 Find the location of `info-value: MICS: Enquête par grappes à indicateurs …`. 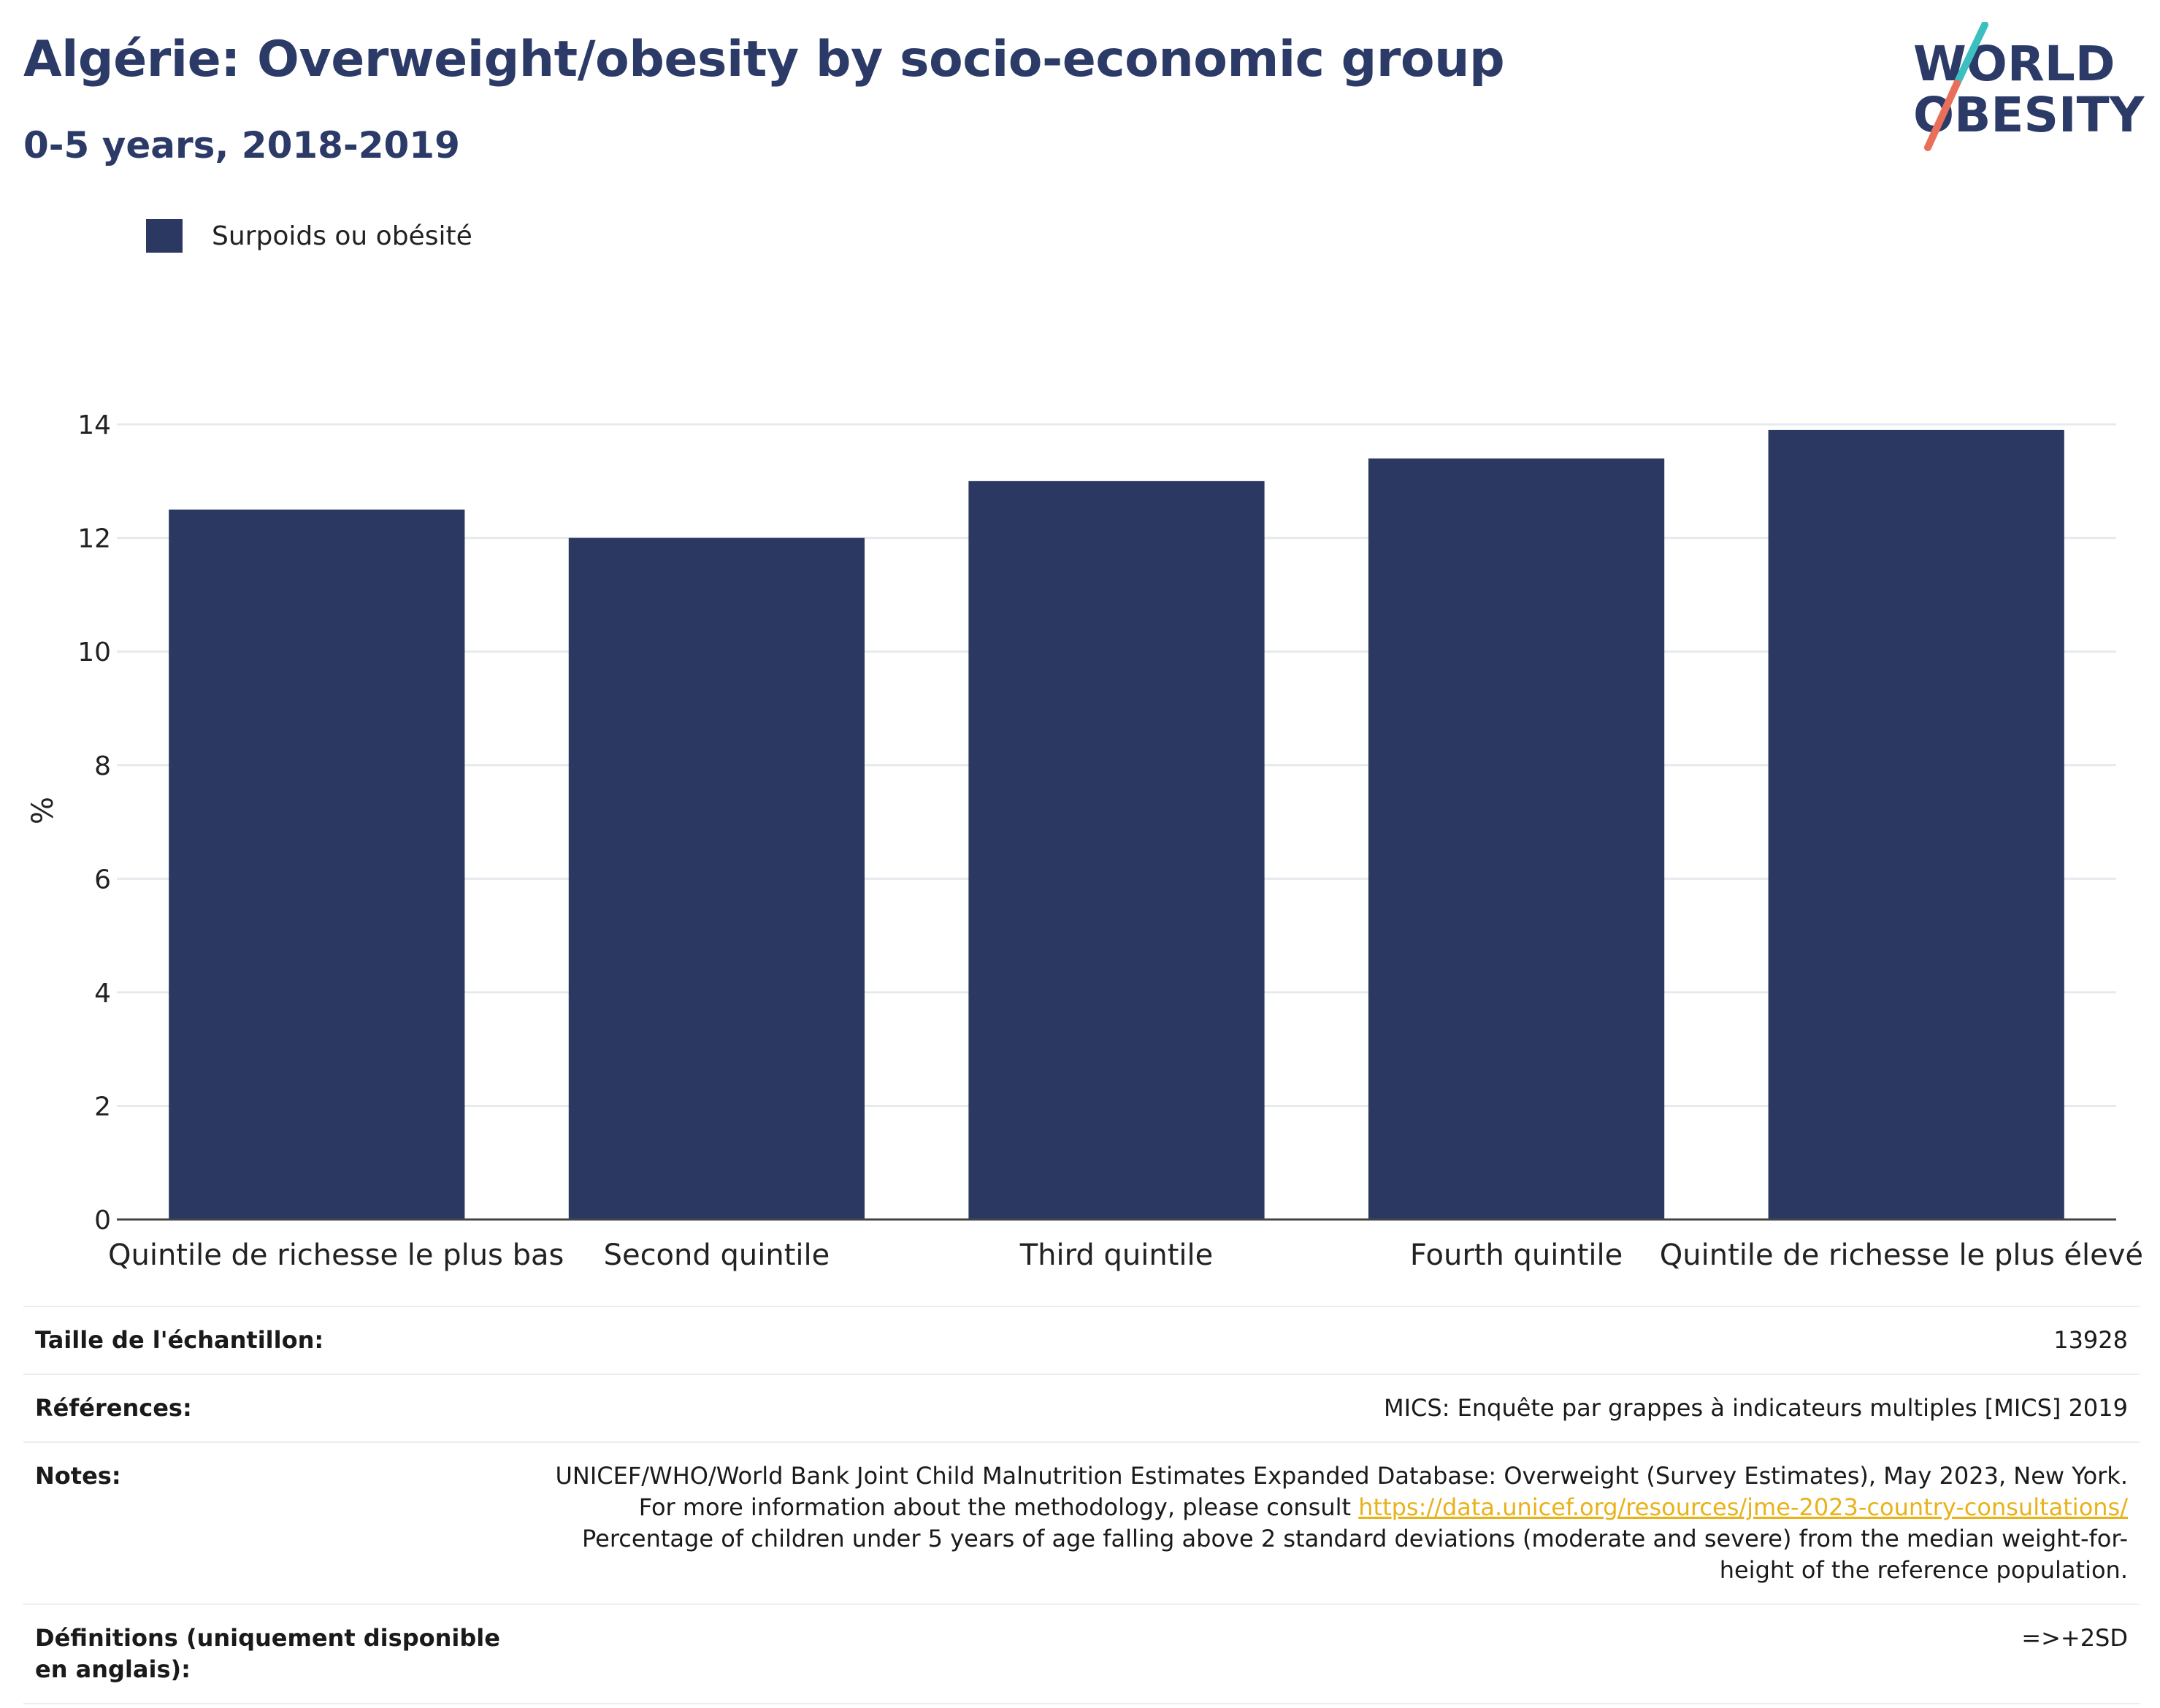

info-value: MICS: Enquête par grappes à indicateurs … is located at coordinates (1334, 1408).